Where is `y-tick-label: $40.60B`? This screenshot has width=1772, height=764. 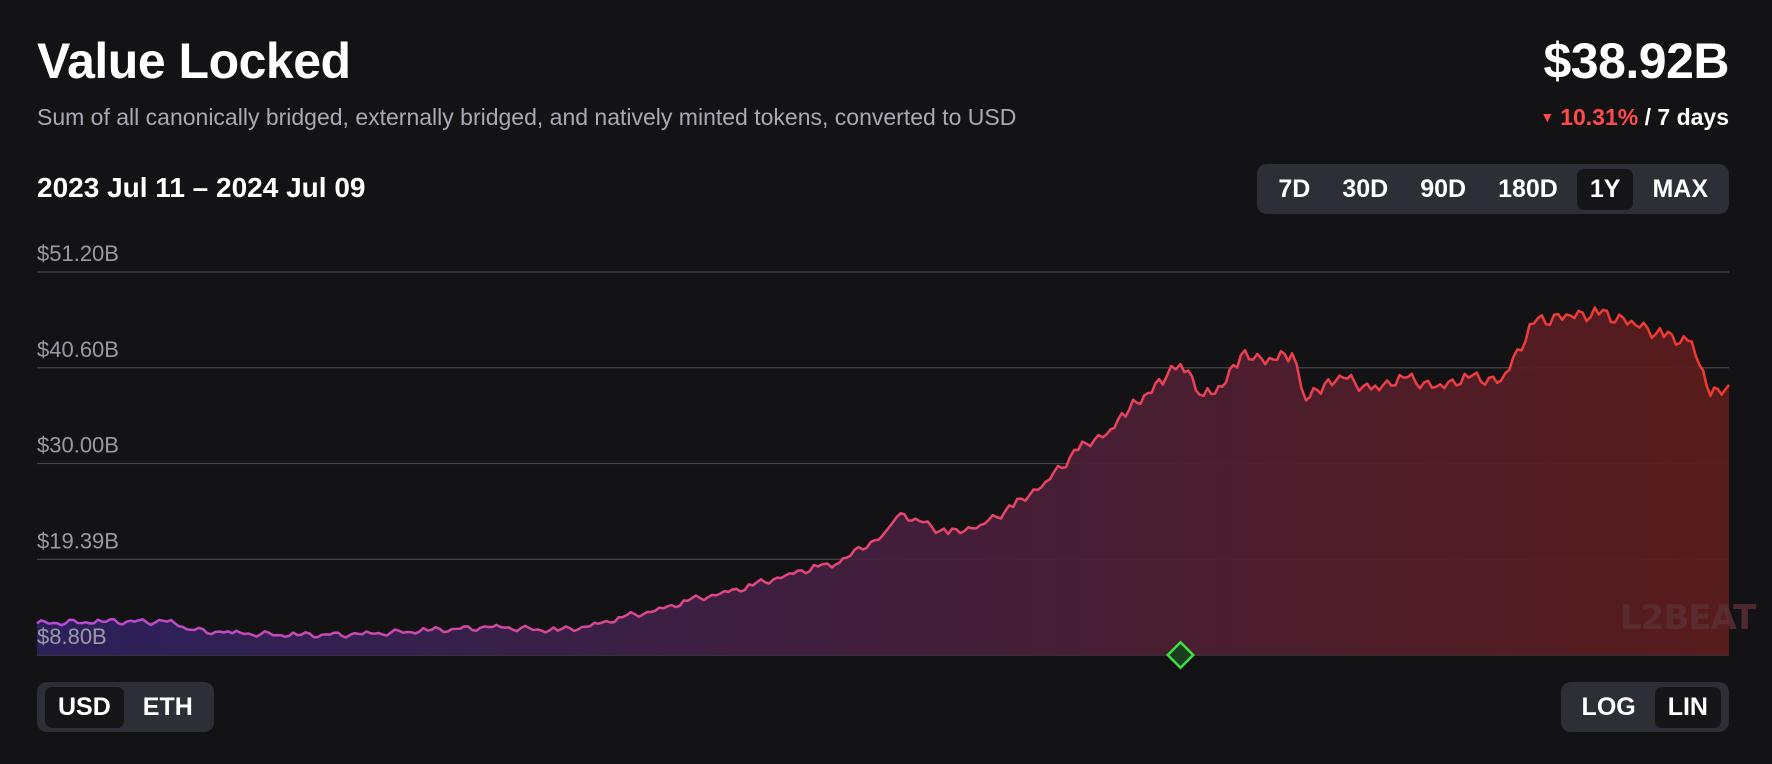 y-tick-label: $40.60B is located at coordinates (78, 349).